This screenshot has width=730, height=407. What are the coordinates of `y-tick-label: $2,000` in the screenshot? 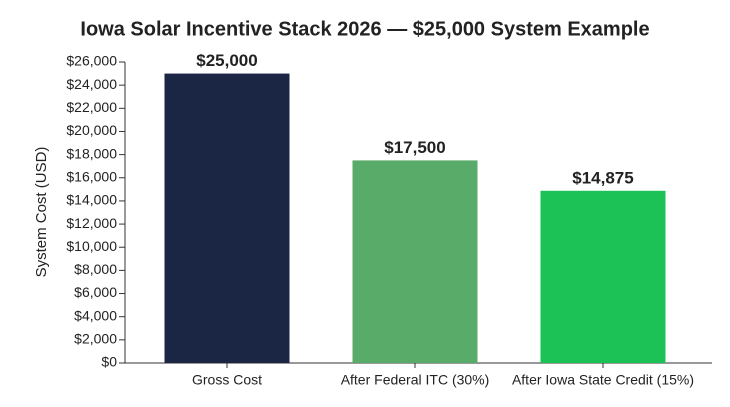 It's located at (95, 339).